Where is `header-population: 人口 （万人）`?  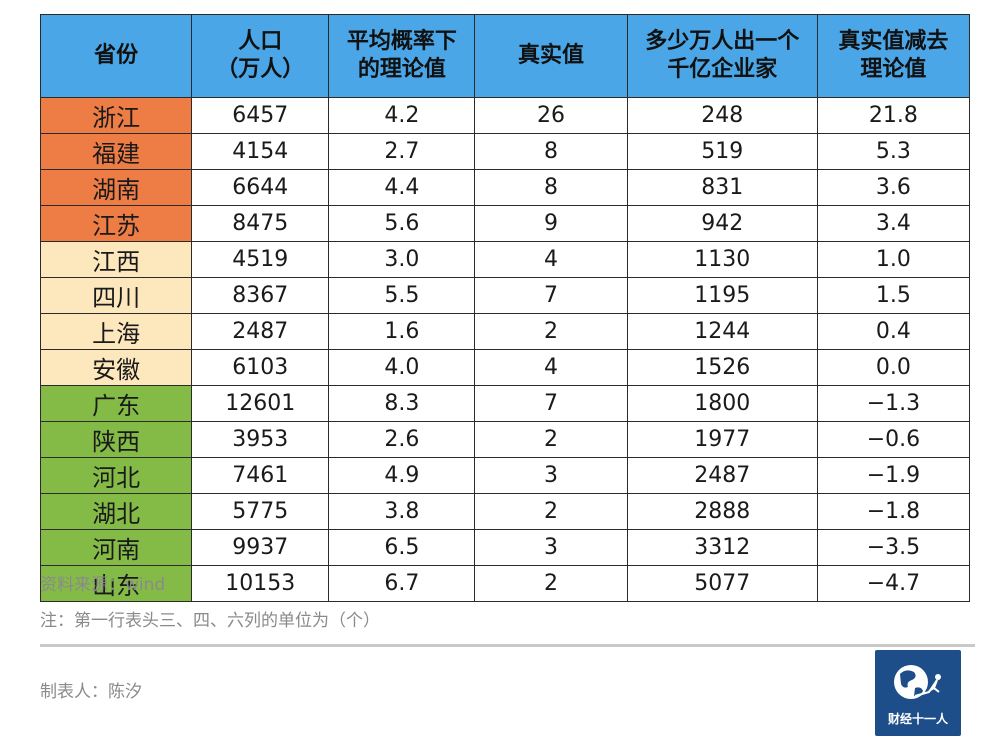
header-population: 人口 （万人） is located at coordinates (260, 56).